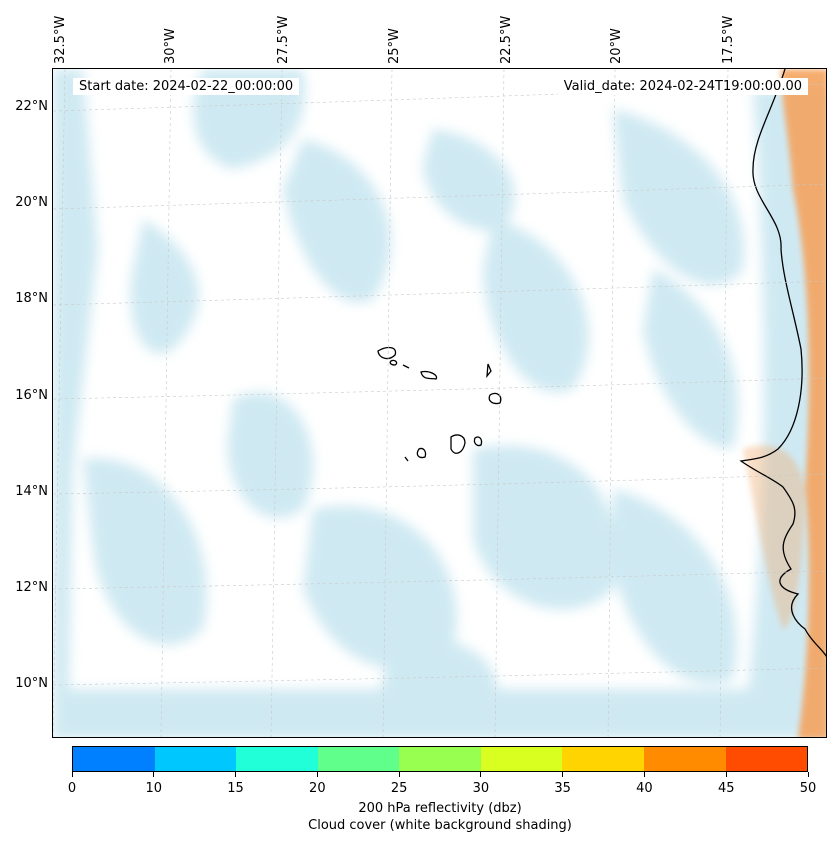  What do you see at coordinates (31, 395) in the screenshot?
I see `latitude-label: 16°N` at bounding box center [31, 395].